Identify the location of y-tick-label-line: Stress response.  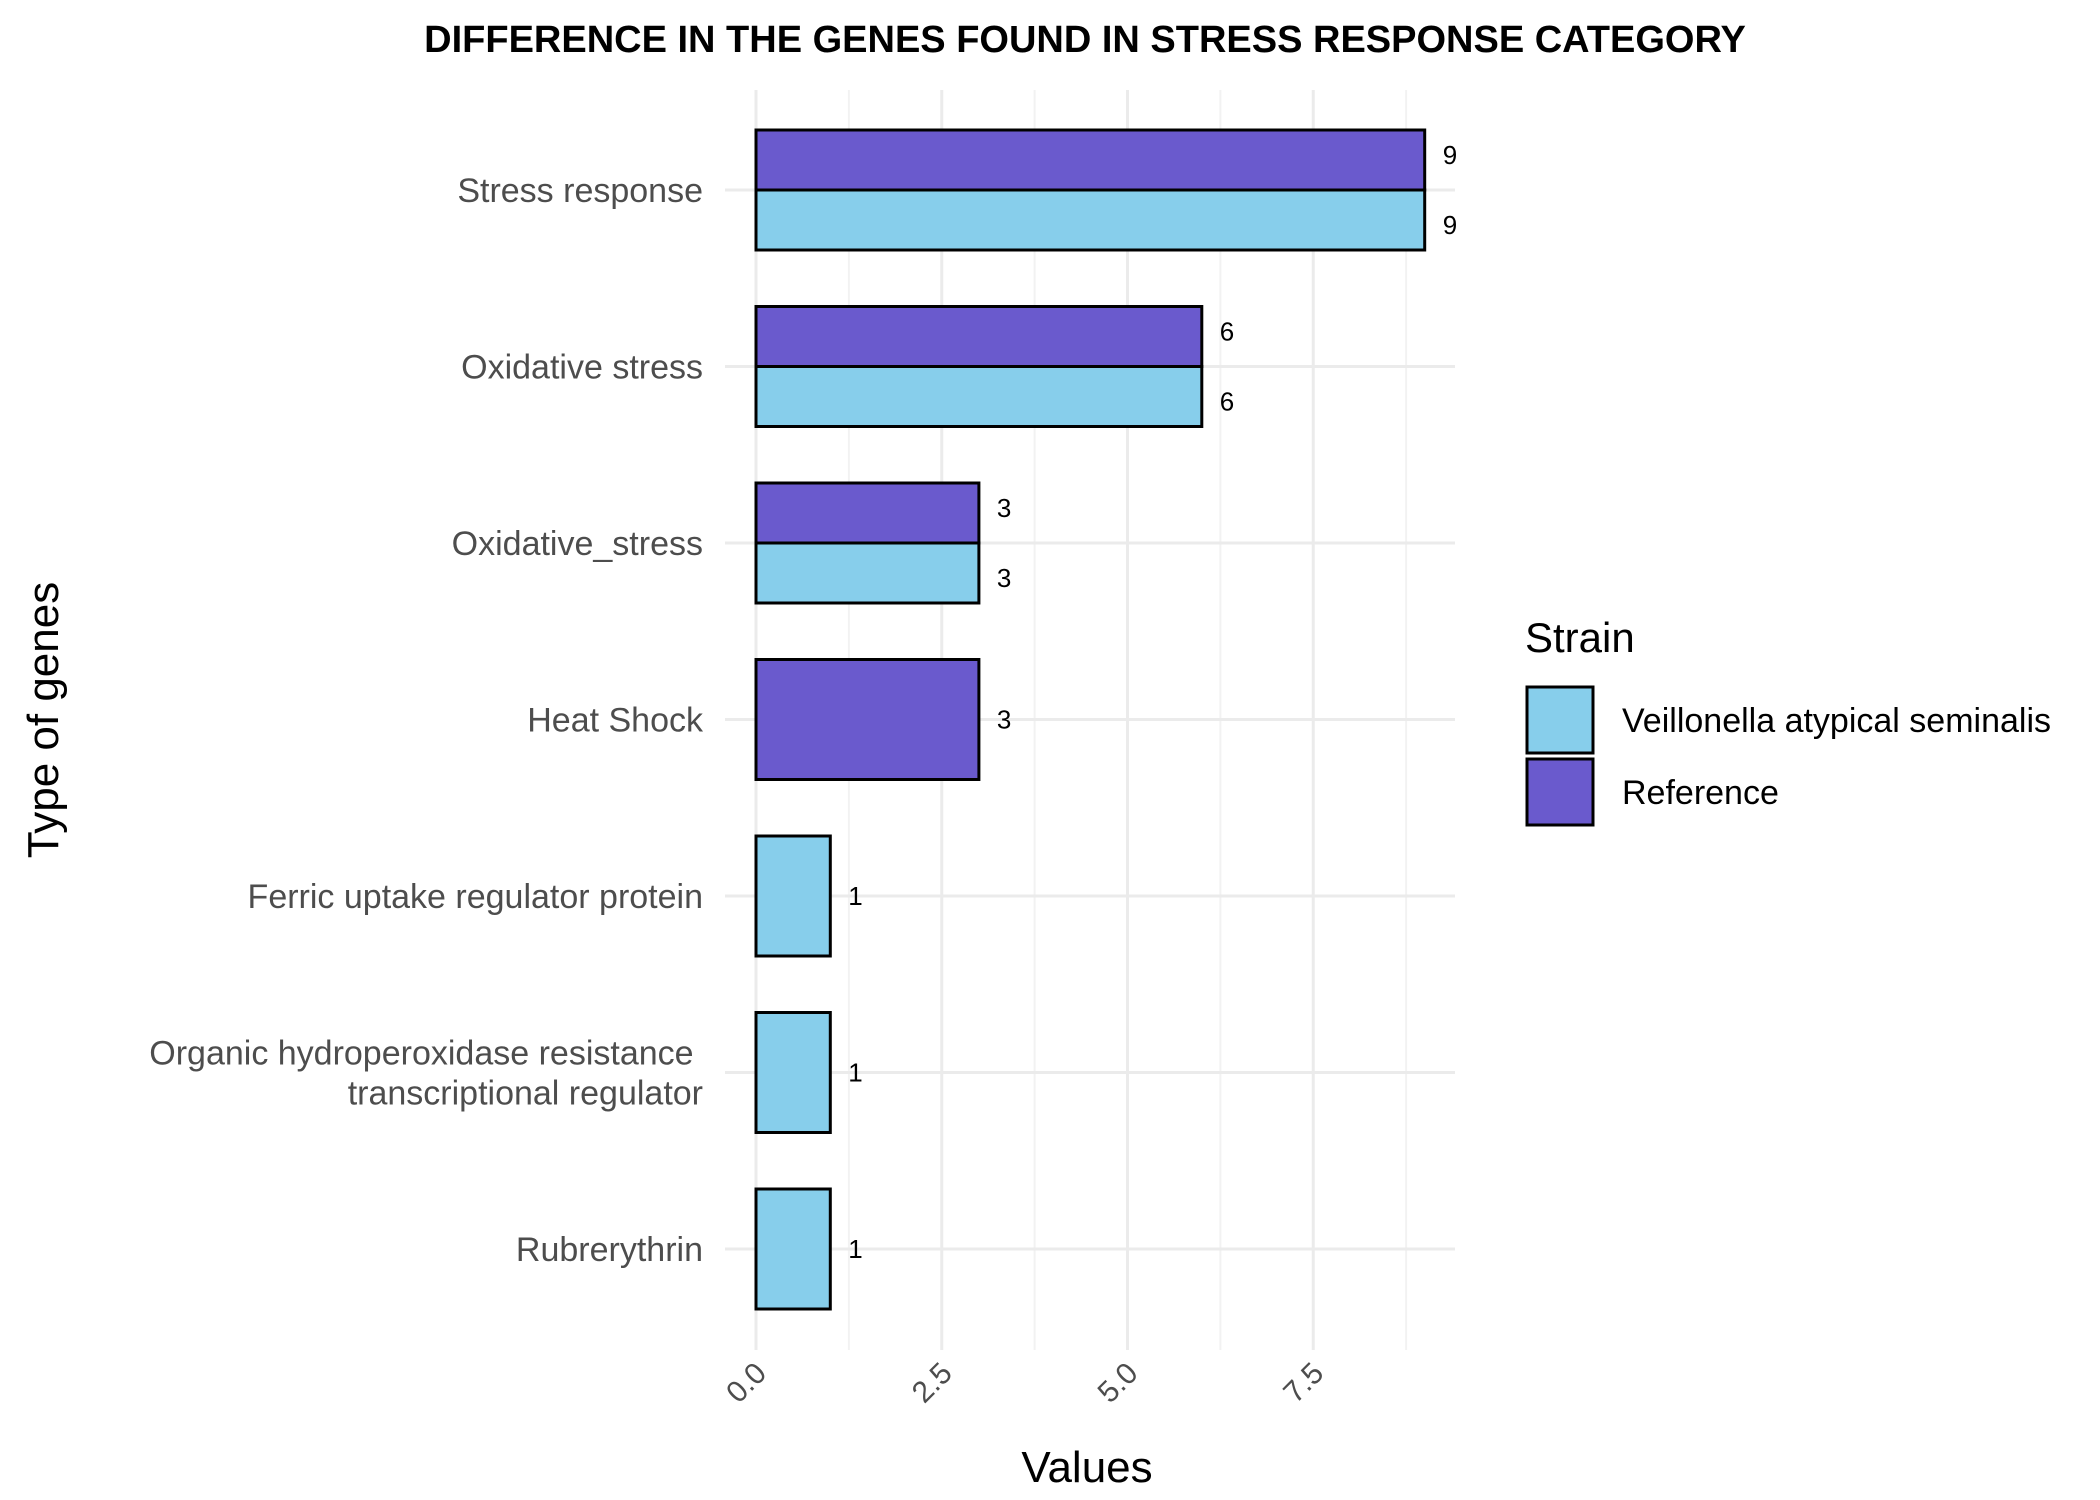
(580, 191).